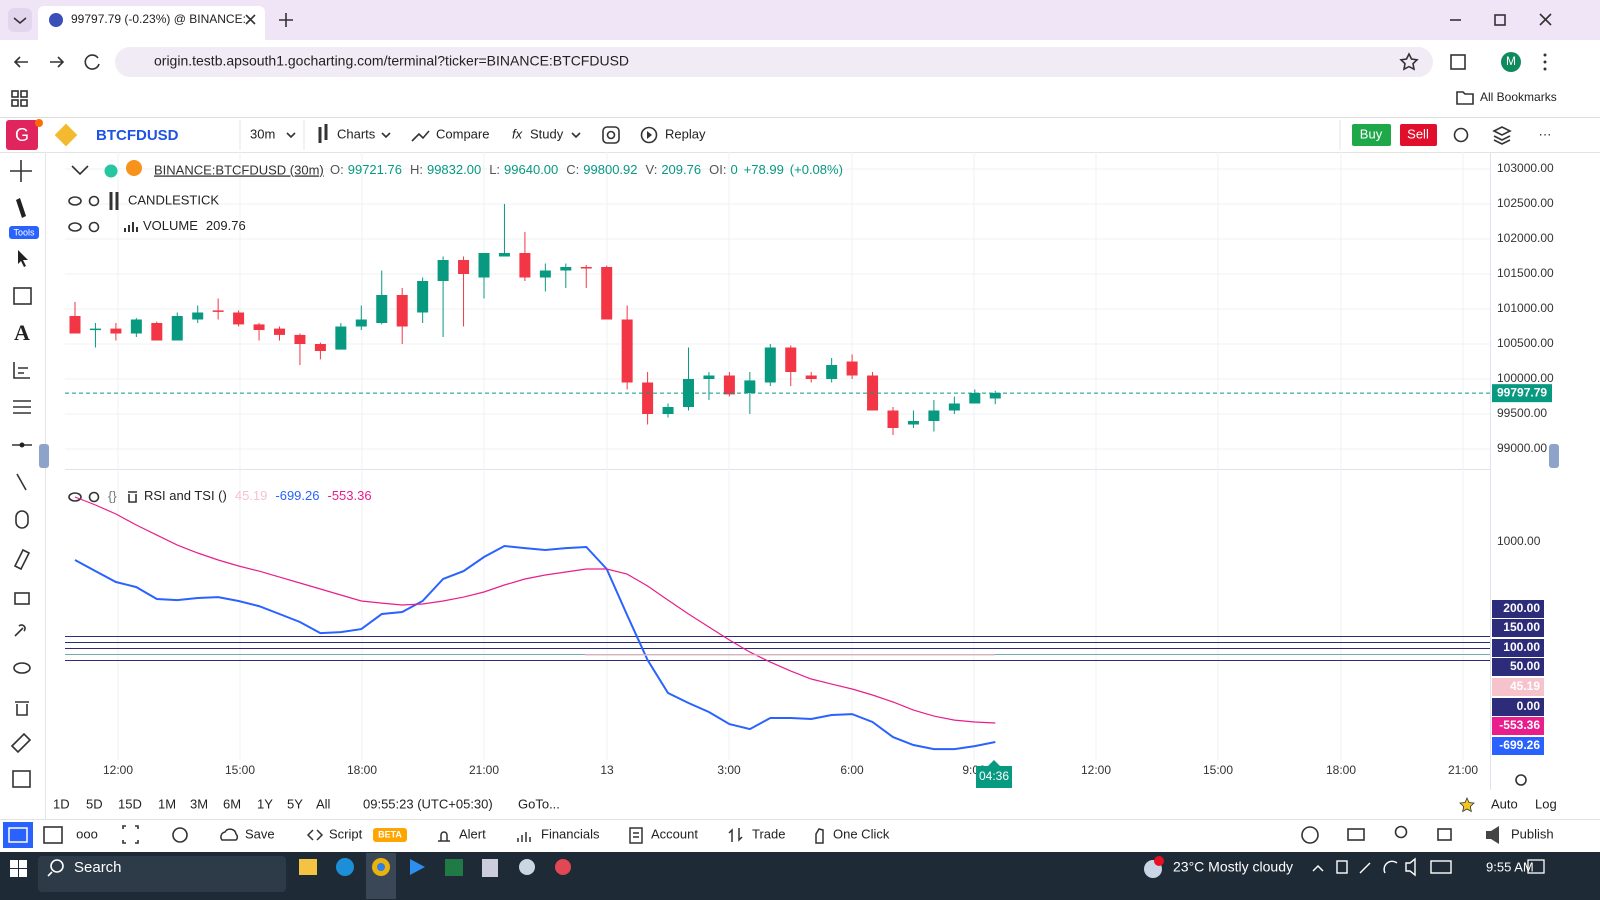  I want to click on range-button: 15D, so click(130, 803).